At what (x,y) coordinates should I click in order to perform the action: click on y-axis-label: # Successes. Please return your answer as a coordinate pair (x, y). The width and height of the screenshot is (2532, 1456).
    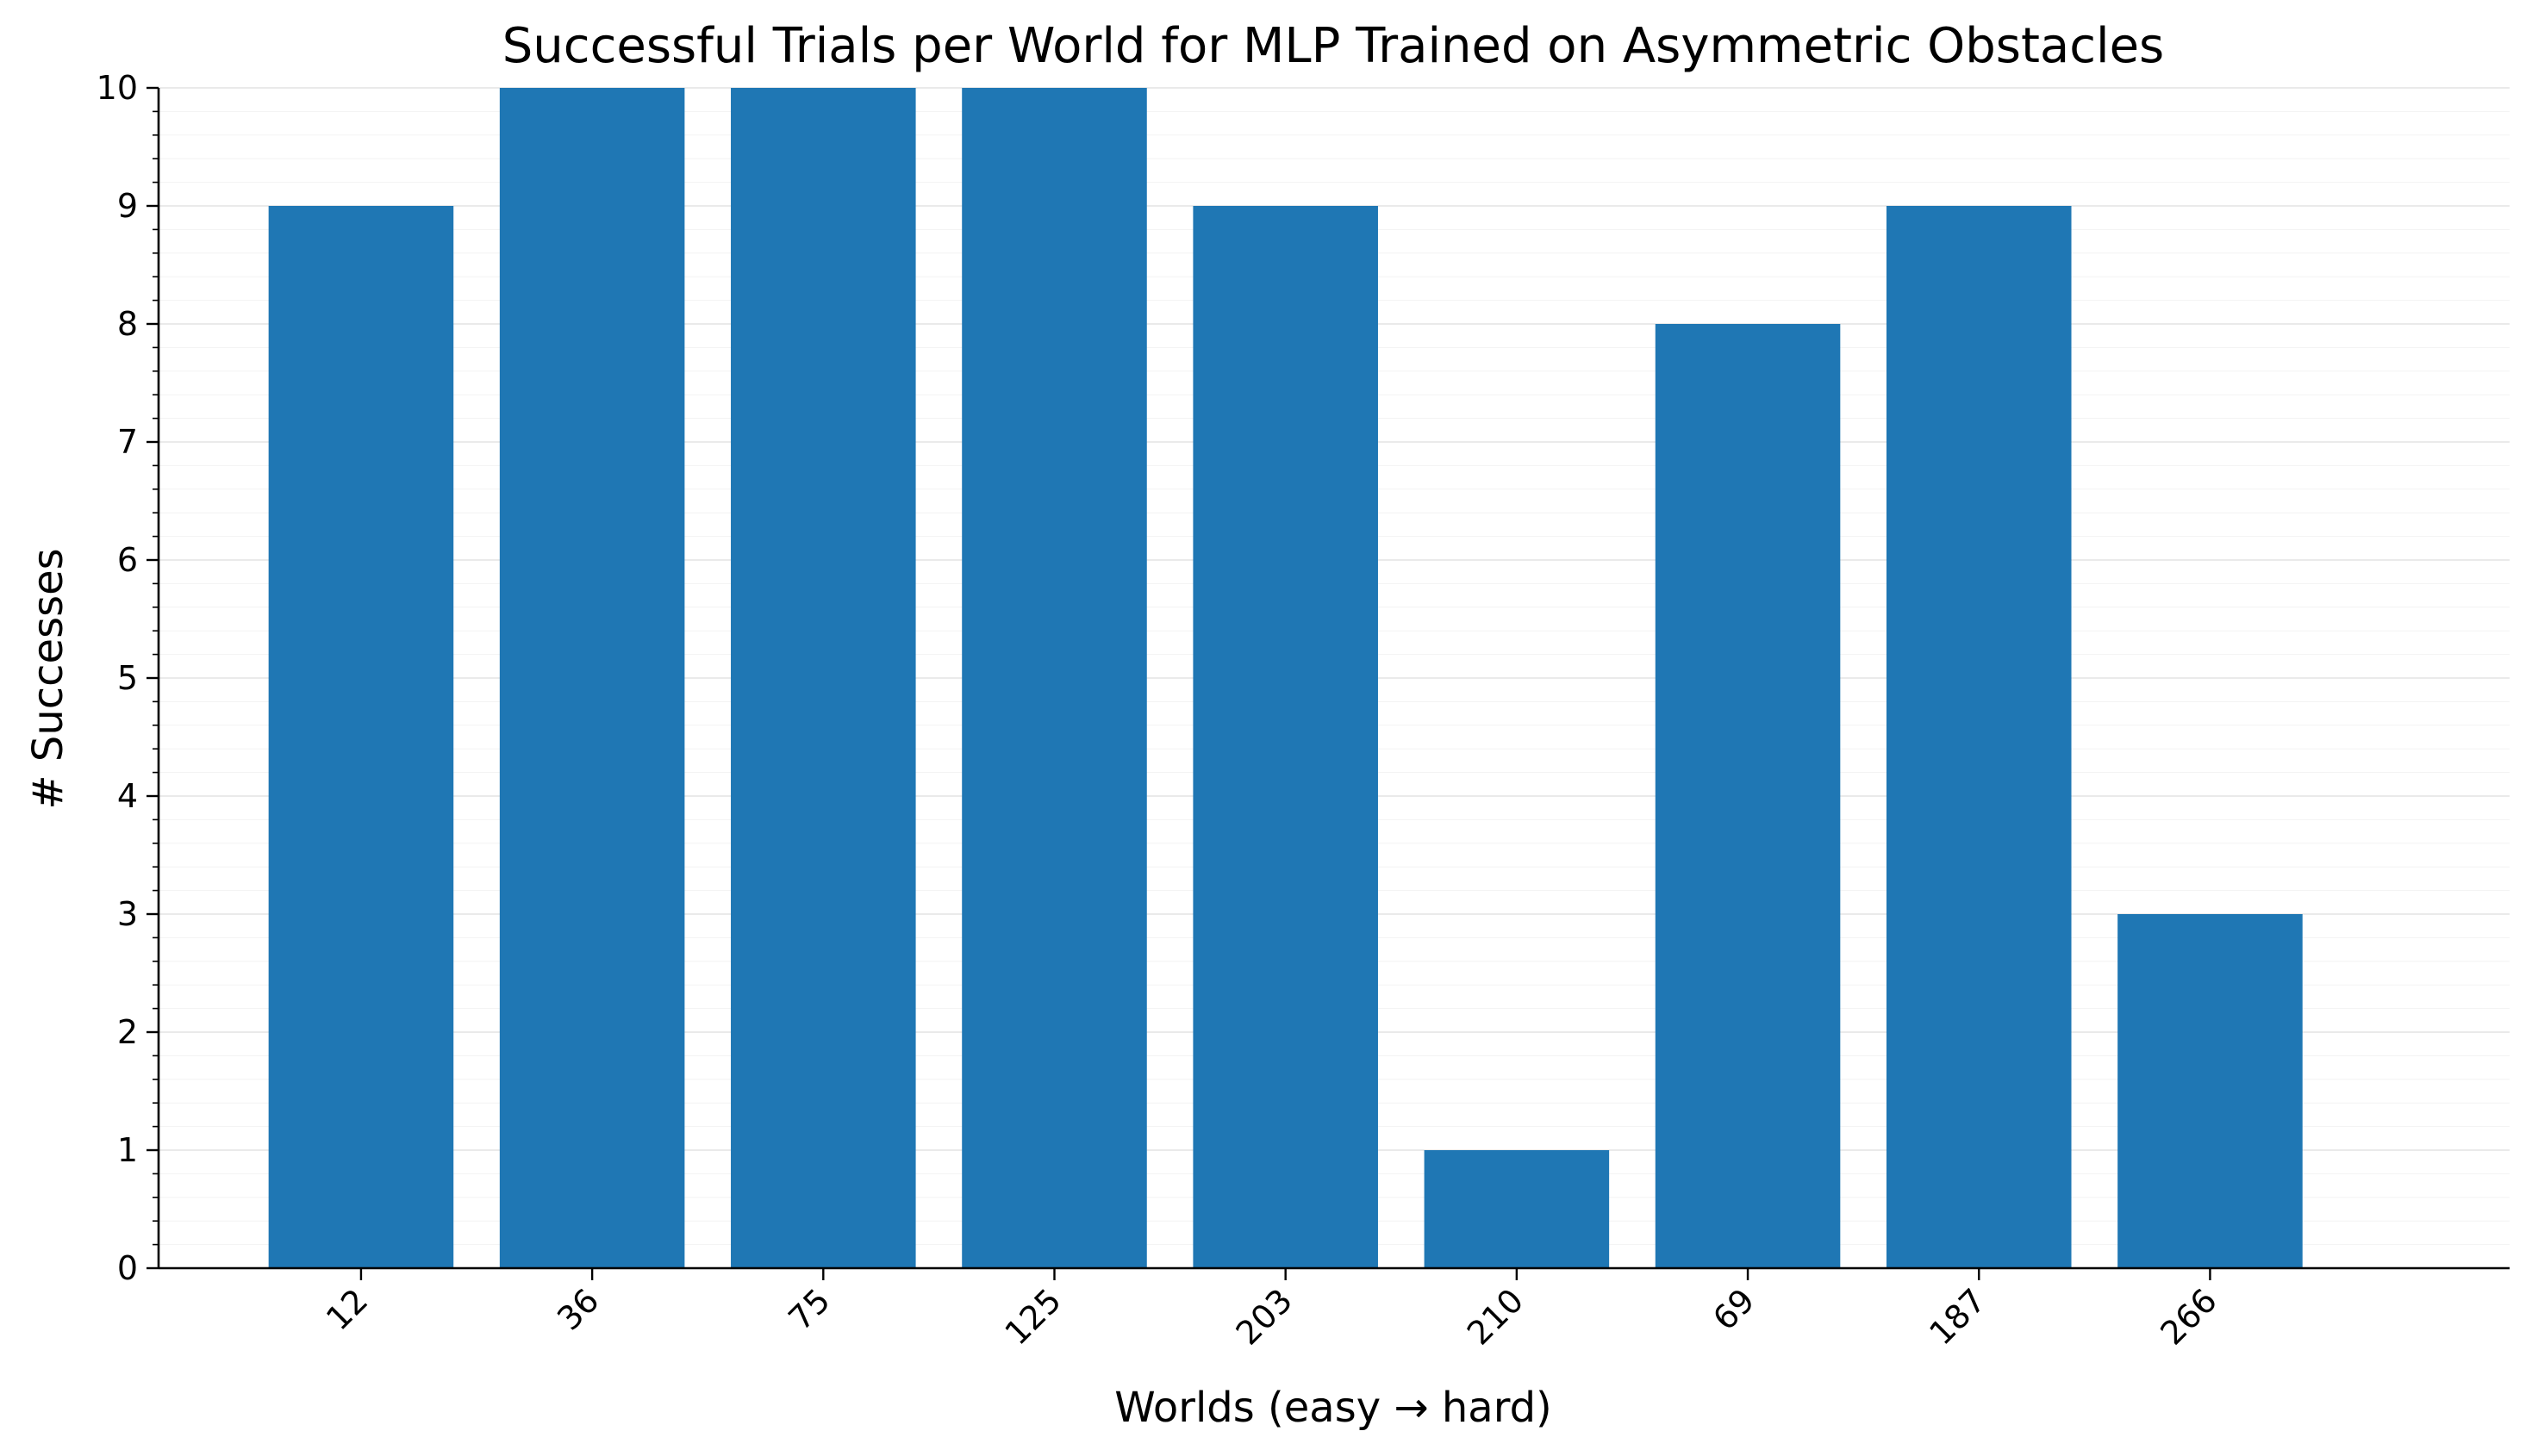
    Looking at the image, I should click on (48, 679).